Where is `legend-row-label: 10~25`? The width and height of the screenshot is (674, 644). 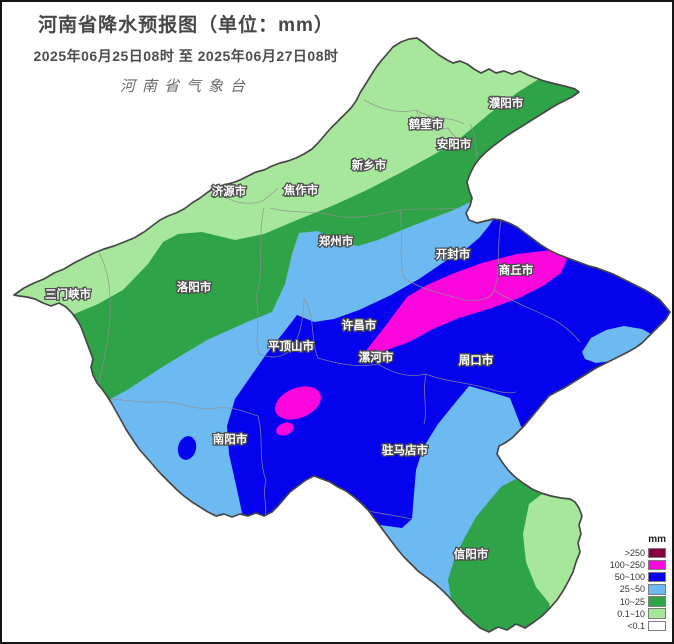
legend-row-label: 10~25 is located at coordinates (632, 601).